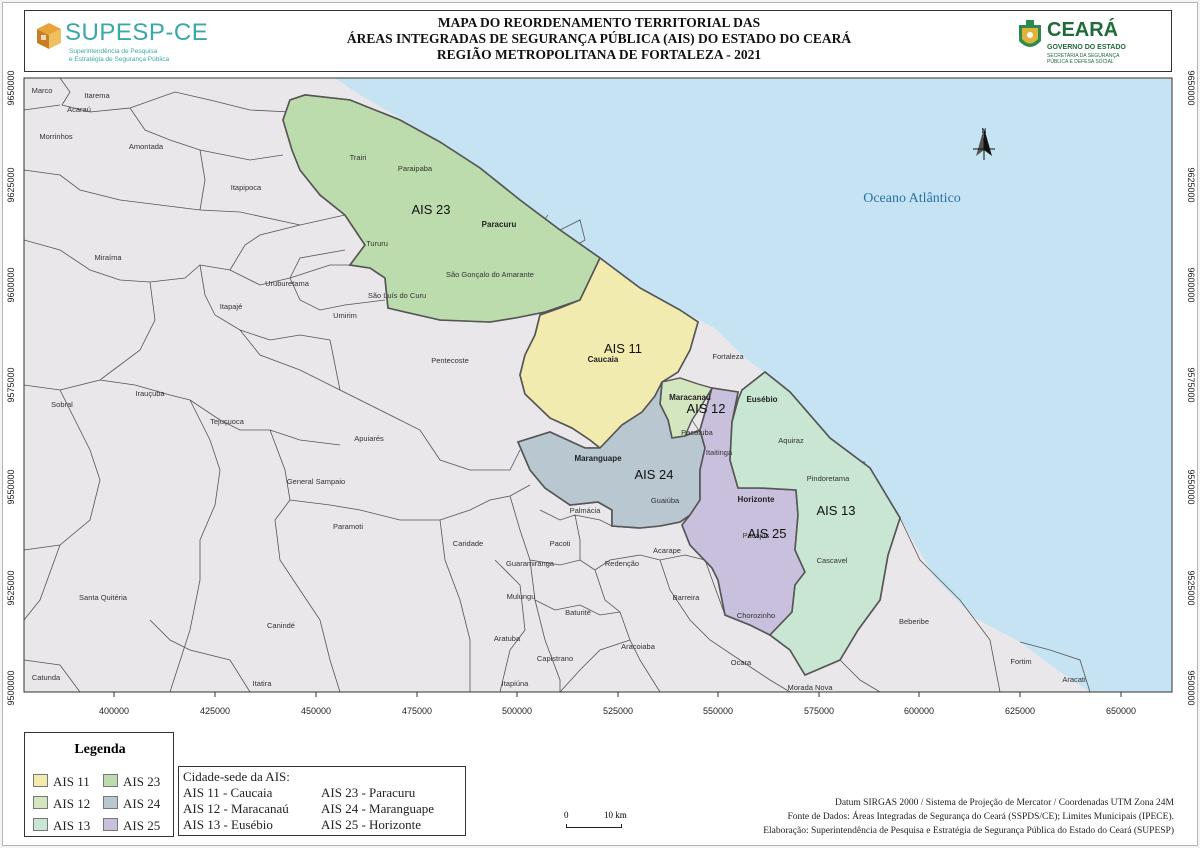 This screenshot has height=848, width=1200. Describe the element at coordinates (665, 500) in the screenshot. I see `municipality-label: Guaiúba` at that location.